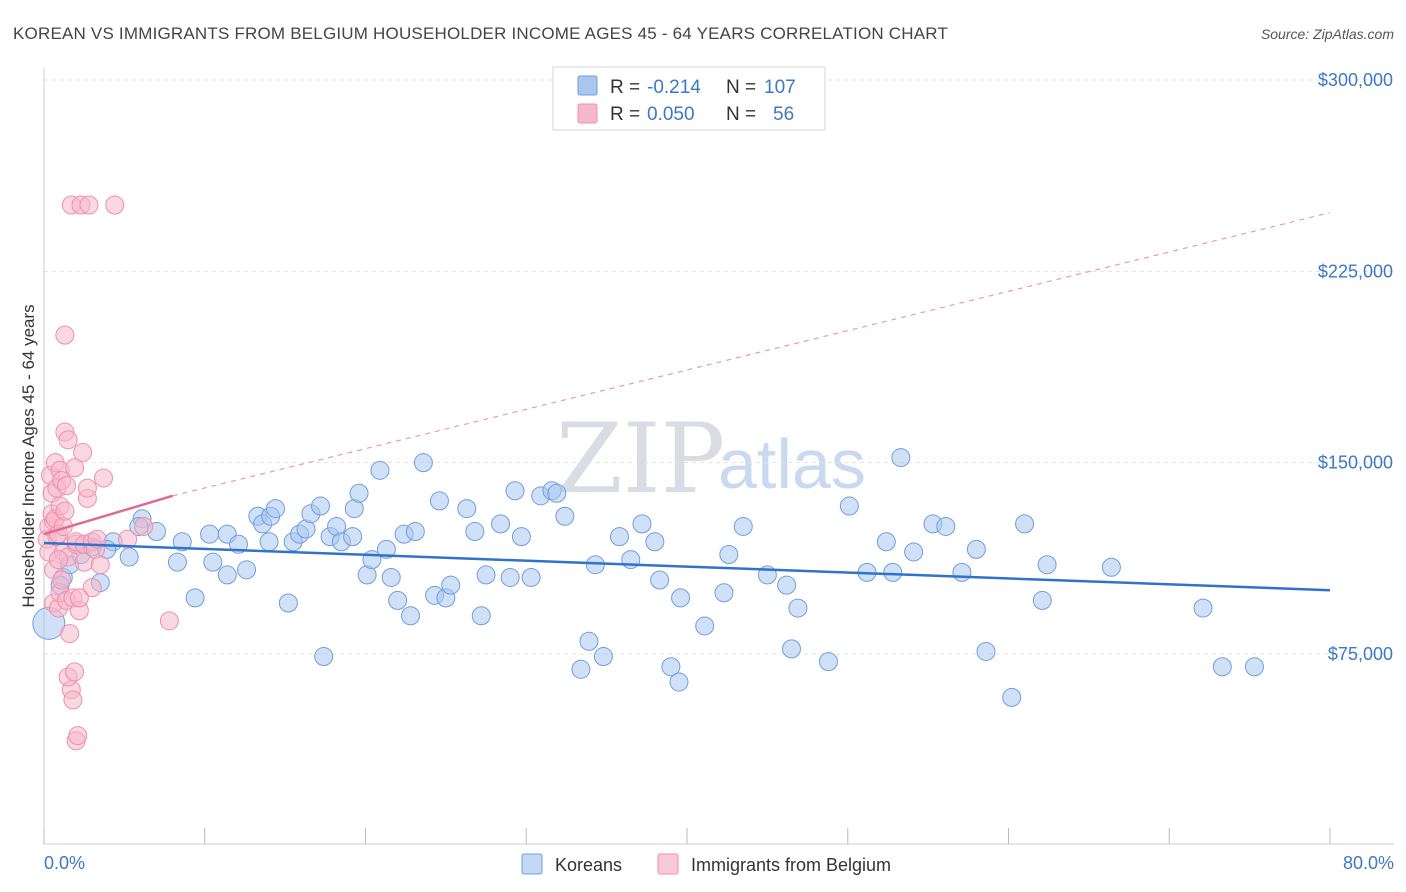 The image size is (1406, 892). I want to click on correlation-legend: R = -0.214 N = 107 R = 0.050 N = 56, so click(689, 98).